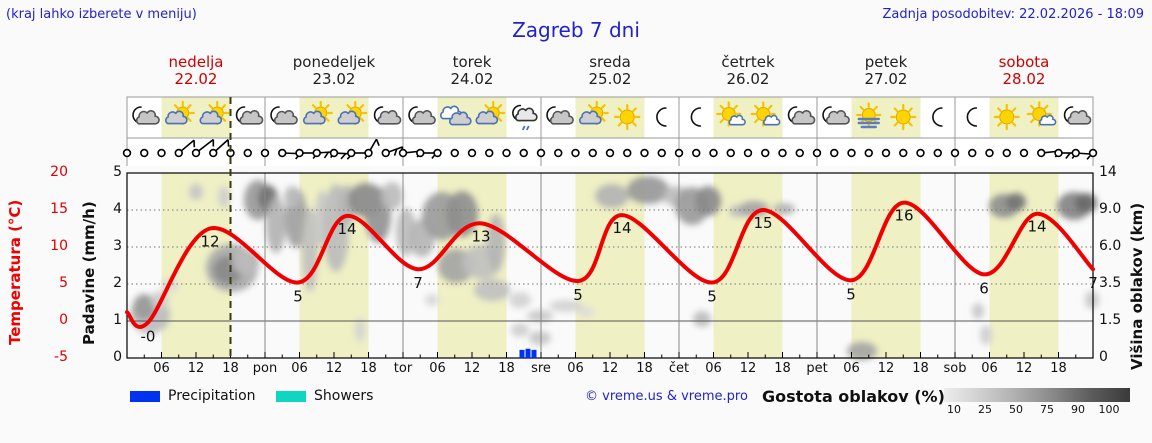 The width and height of the screenshot is (1152, 443). Describe the element at coordinates (344, 396) in the screenshot. I see `showers-legend-label: Showers` at that location.